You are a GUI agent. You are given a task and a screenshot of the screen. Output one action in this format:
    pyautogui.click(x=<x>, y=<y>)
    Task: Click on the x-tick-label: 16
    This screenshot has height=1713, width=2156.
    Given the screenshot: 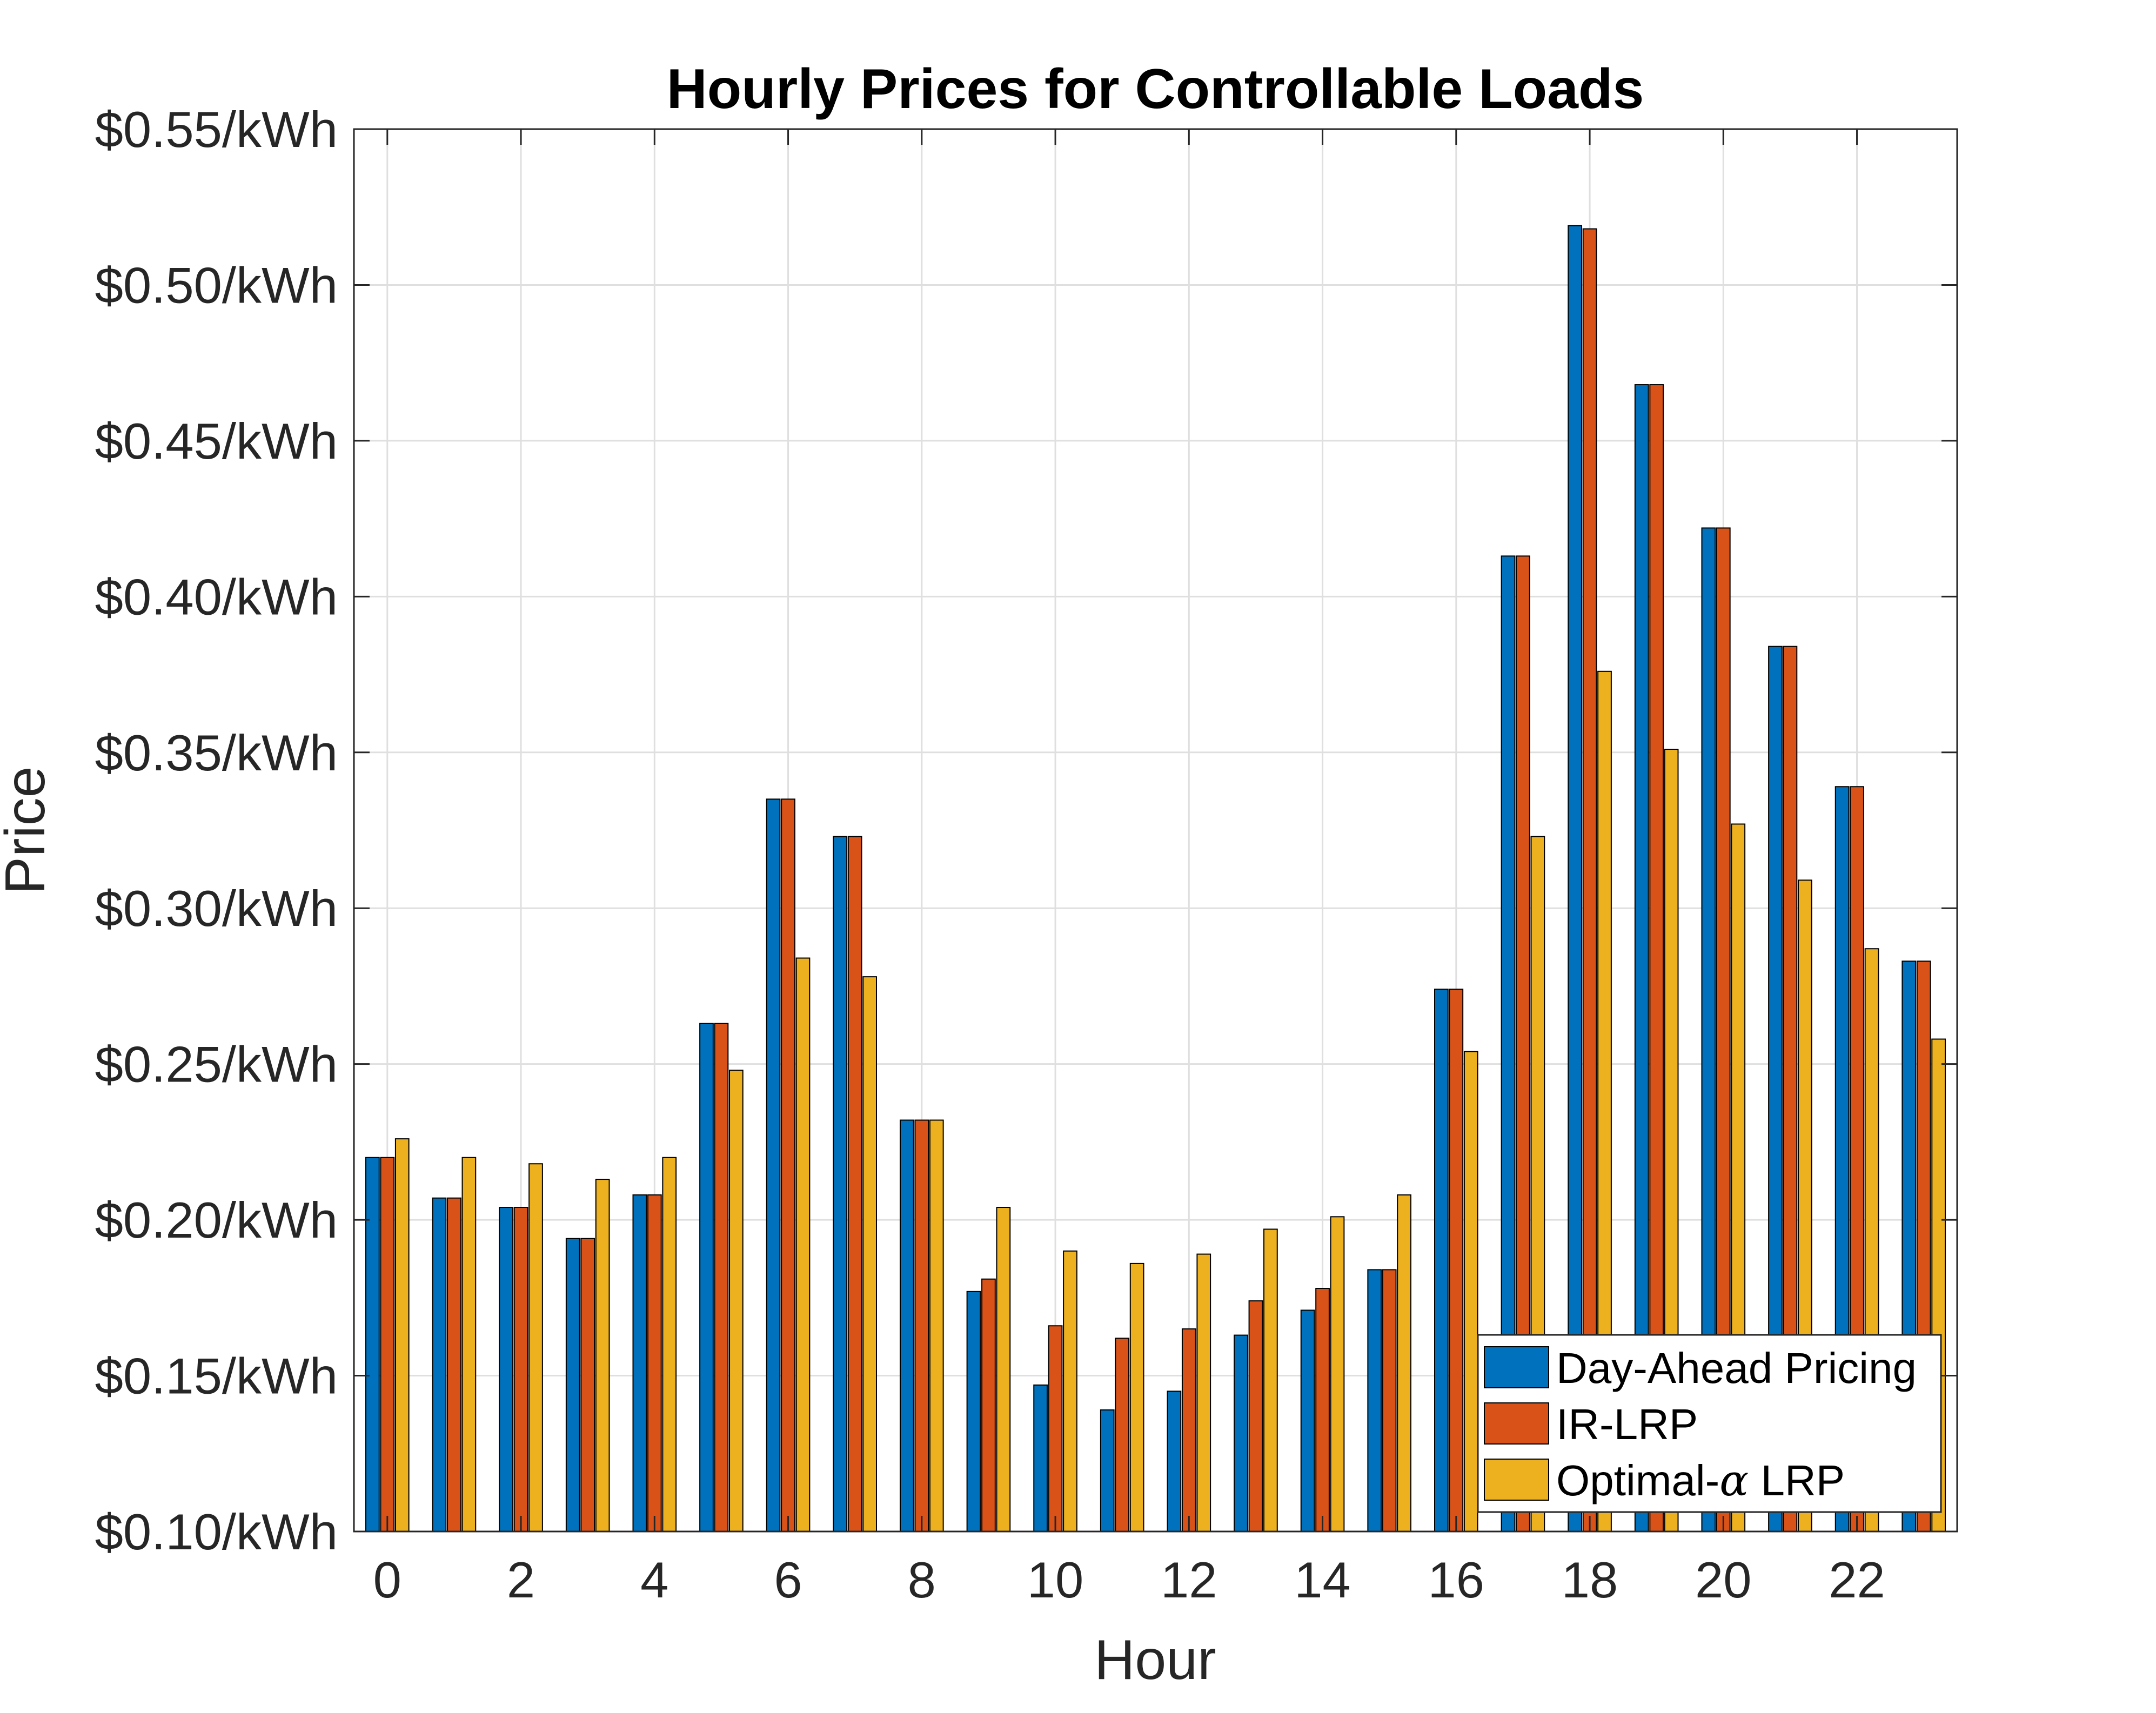 What is the action you would take?
    pyautogui.click(x=1456, y=1579)
    